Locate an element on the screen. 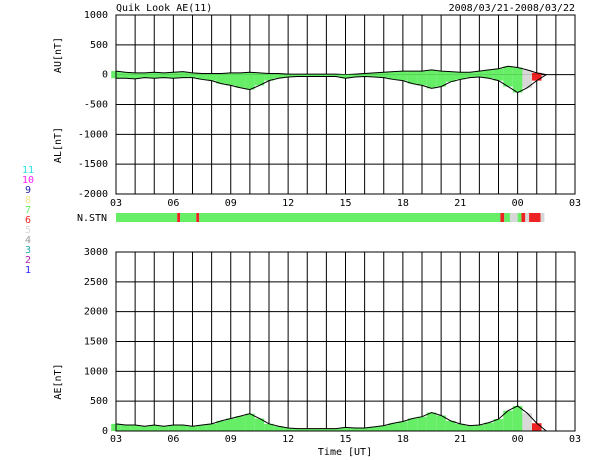 This screenshot has width=590, height=460. y-tick-label: 2000 is located at coordinates (96, 312).